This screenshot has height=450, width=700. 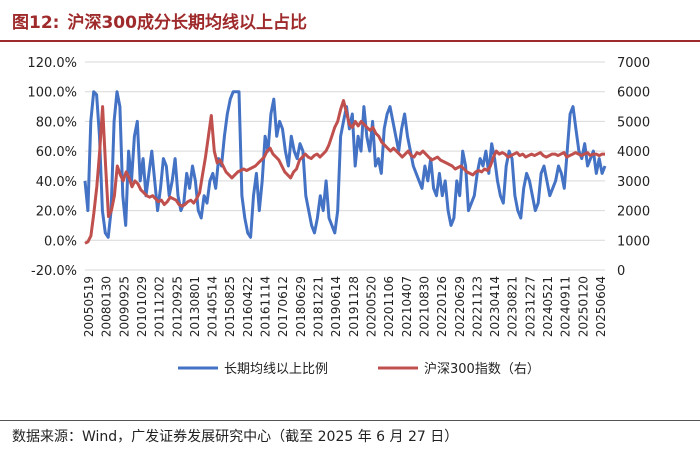 What do you see at coordinates (354, 306) in the screenshot?
I see `x-tick-label: 20191128` at bounding box center [354, 306].